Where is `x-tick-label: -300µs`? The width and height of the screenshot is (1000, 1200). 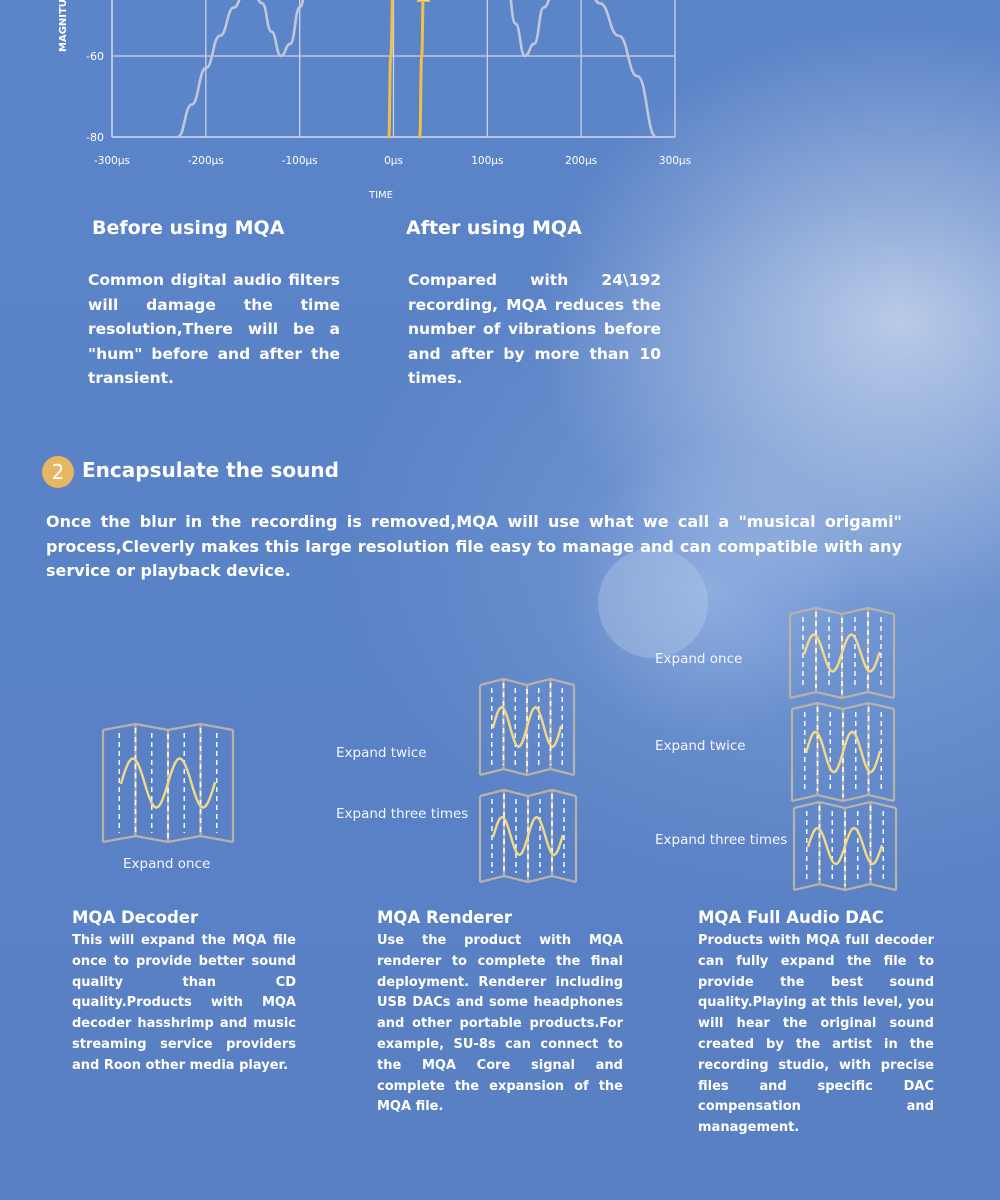
x-tick-label: -300µs is located at coordinates (112, 161).